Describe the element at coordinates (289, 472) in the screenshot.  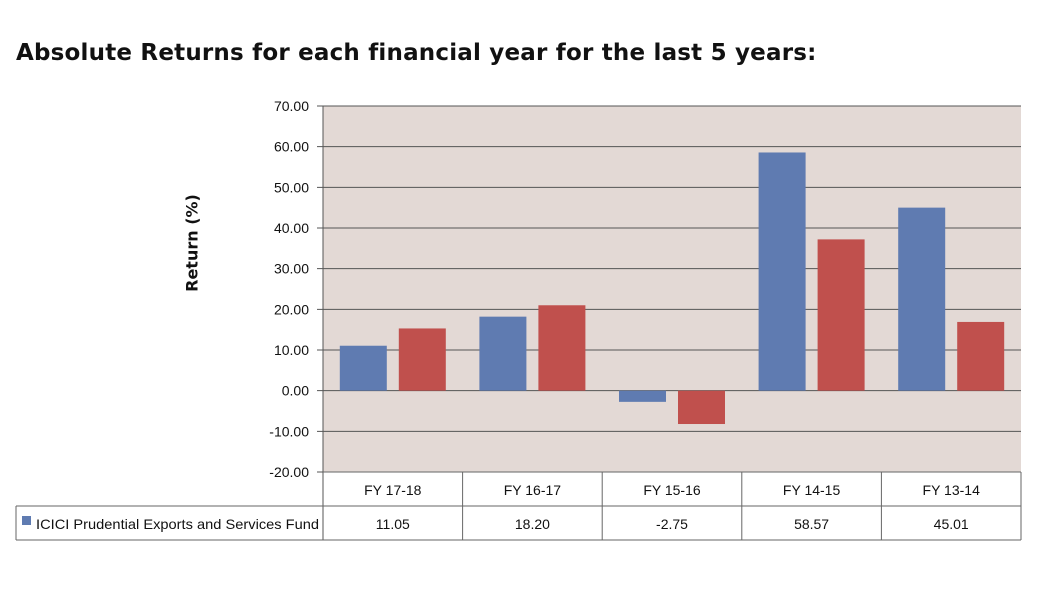
I see `y-tick-label: -20.00` at that location.